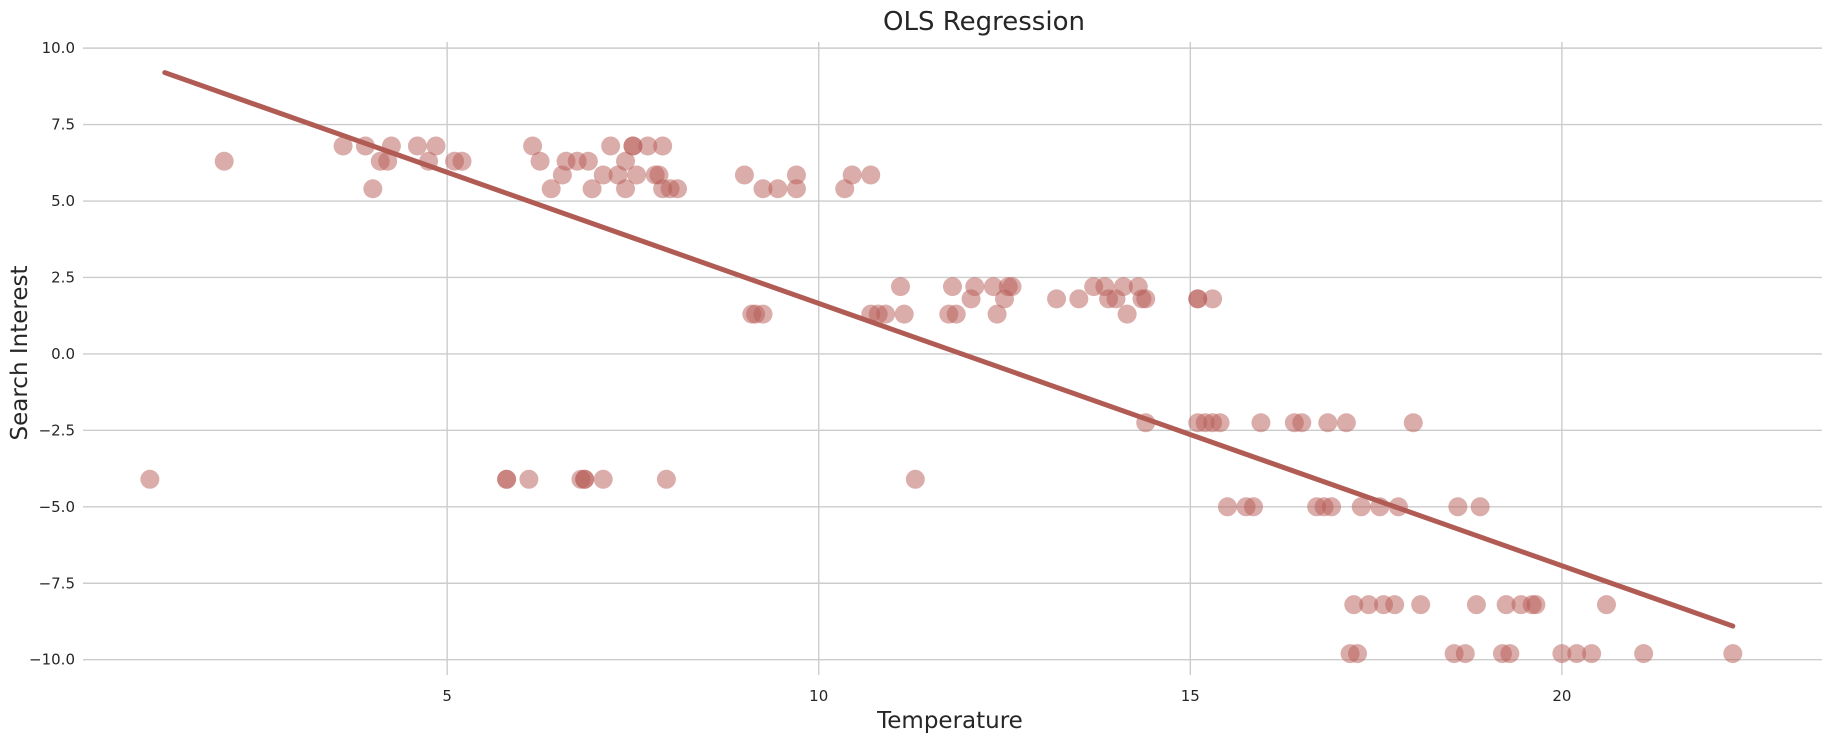  What do you see at coordinates (52, 660) in the screenshot?
I see `y-tick-label: −10.0` at bounding box center [52, 660].